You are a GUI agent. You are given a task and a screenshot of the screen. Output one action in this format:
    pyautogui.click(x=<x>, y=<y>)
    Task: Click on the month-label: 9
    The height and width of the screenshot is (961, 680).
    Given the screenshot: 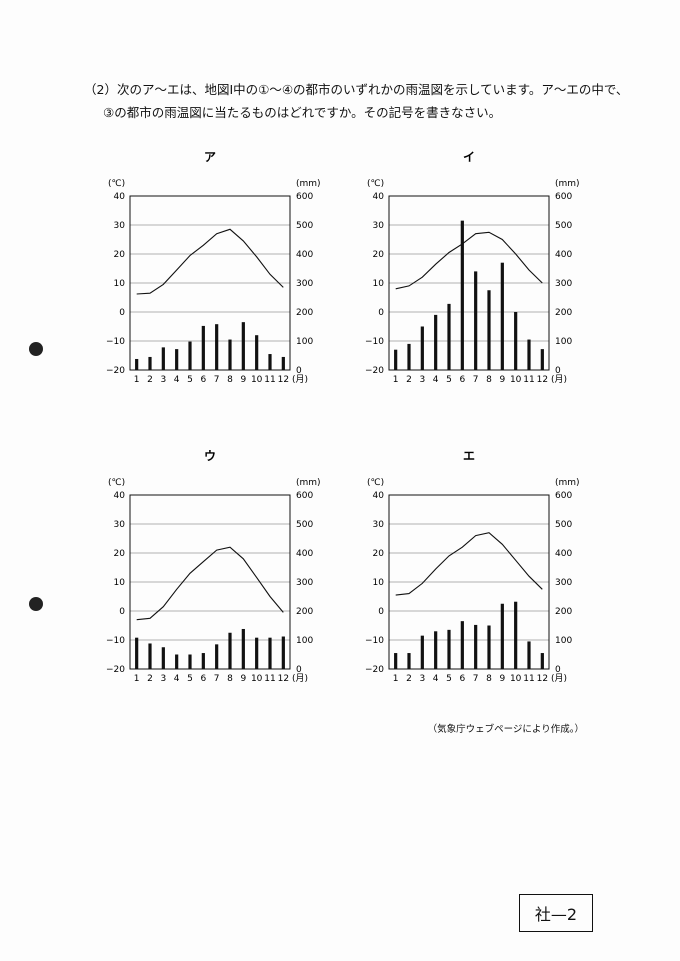 What is the action you would take?
    pyautogui.click(x=243, y=380)
    